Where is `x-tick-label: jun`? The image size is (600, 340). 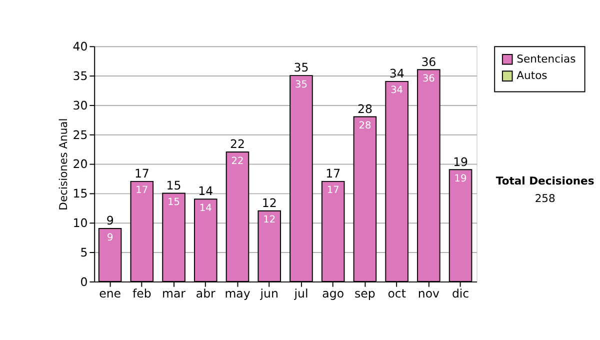
x-tick-label: jun is located at coordinates (268, 293).